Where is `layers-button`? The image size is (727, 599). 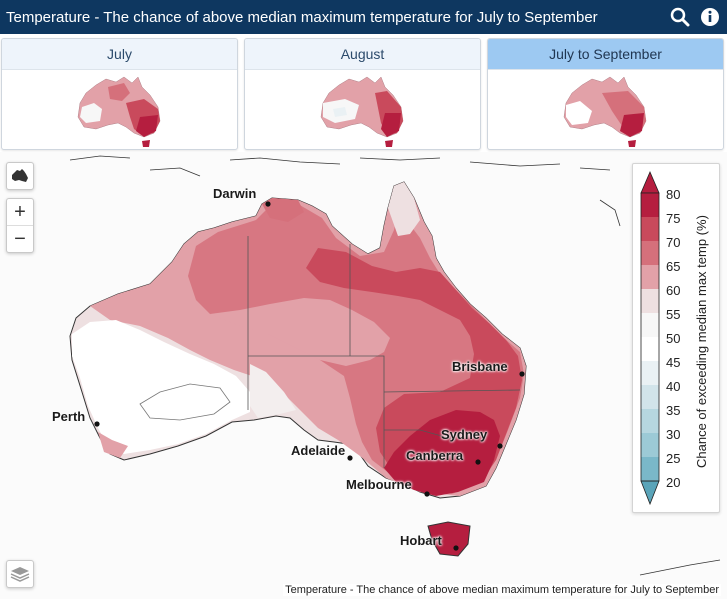 layers-button is located at coordinates (20, 574).